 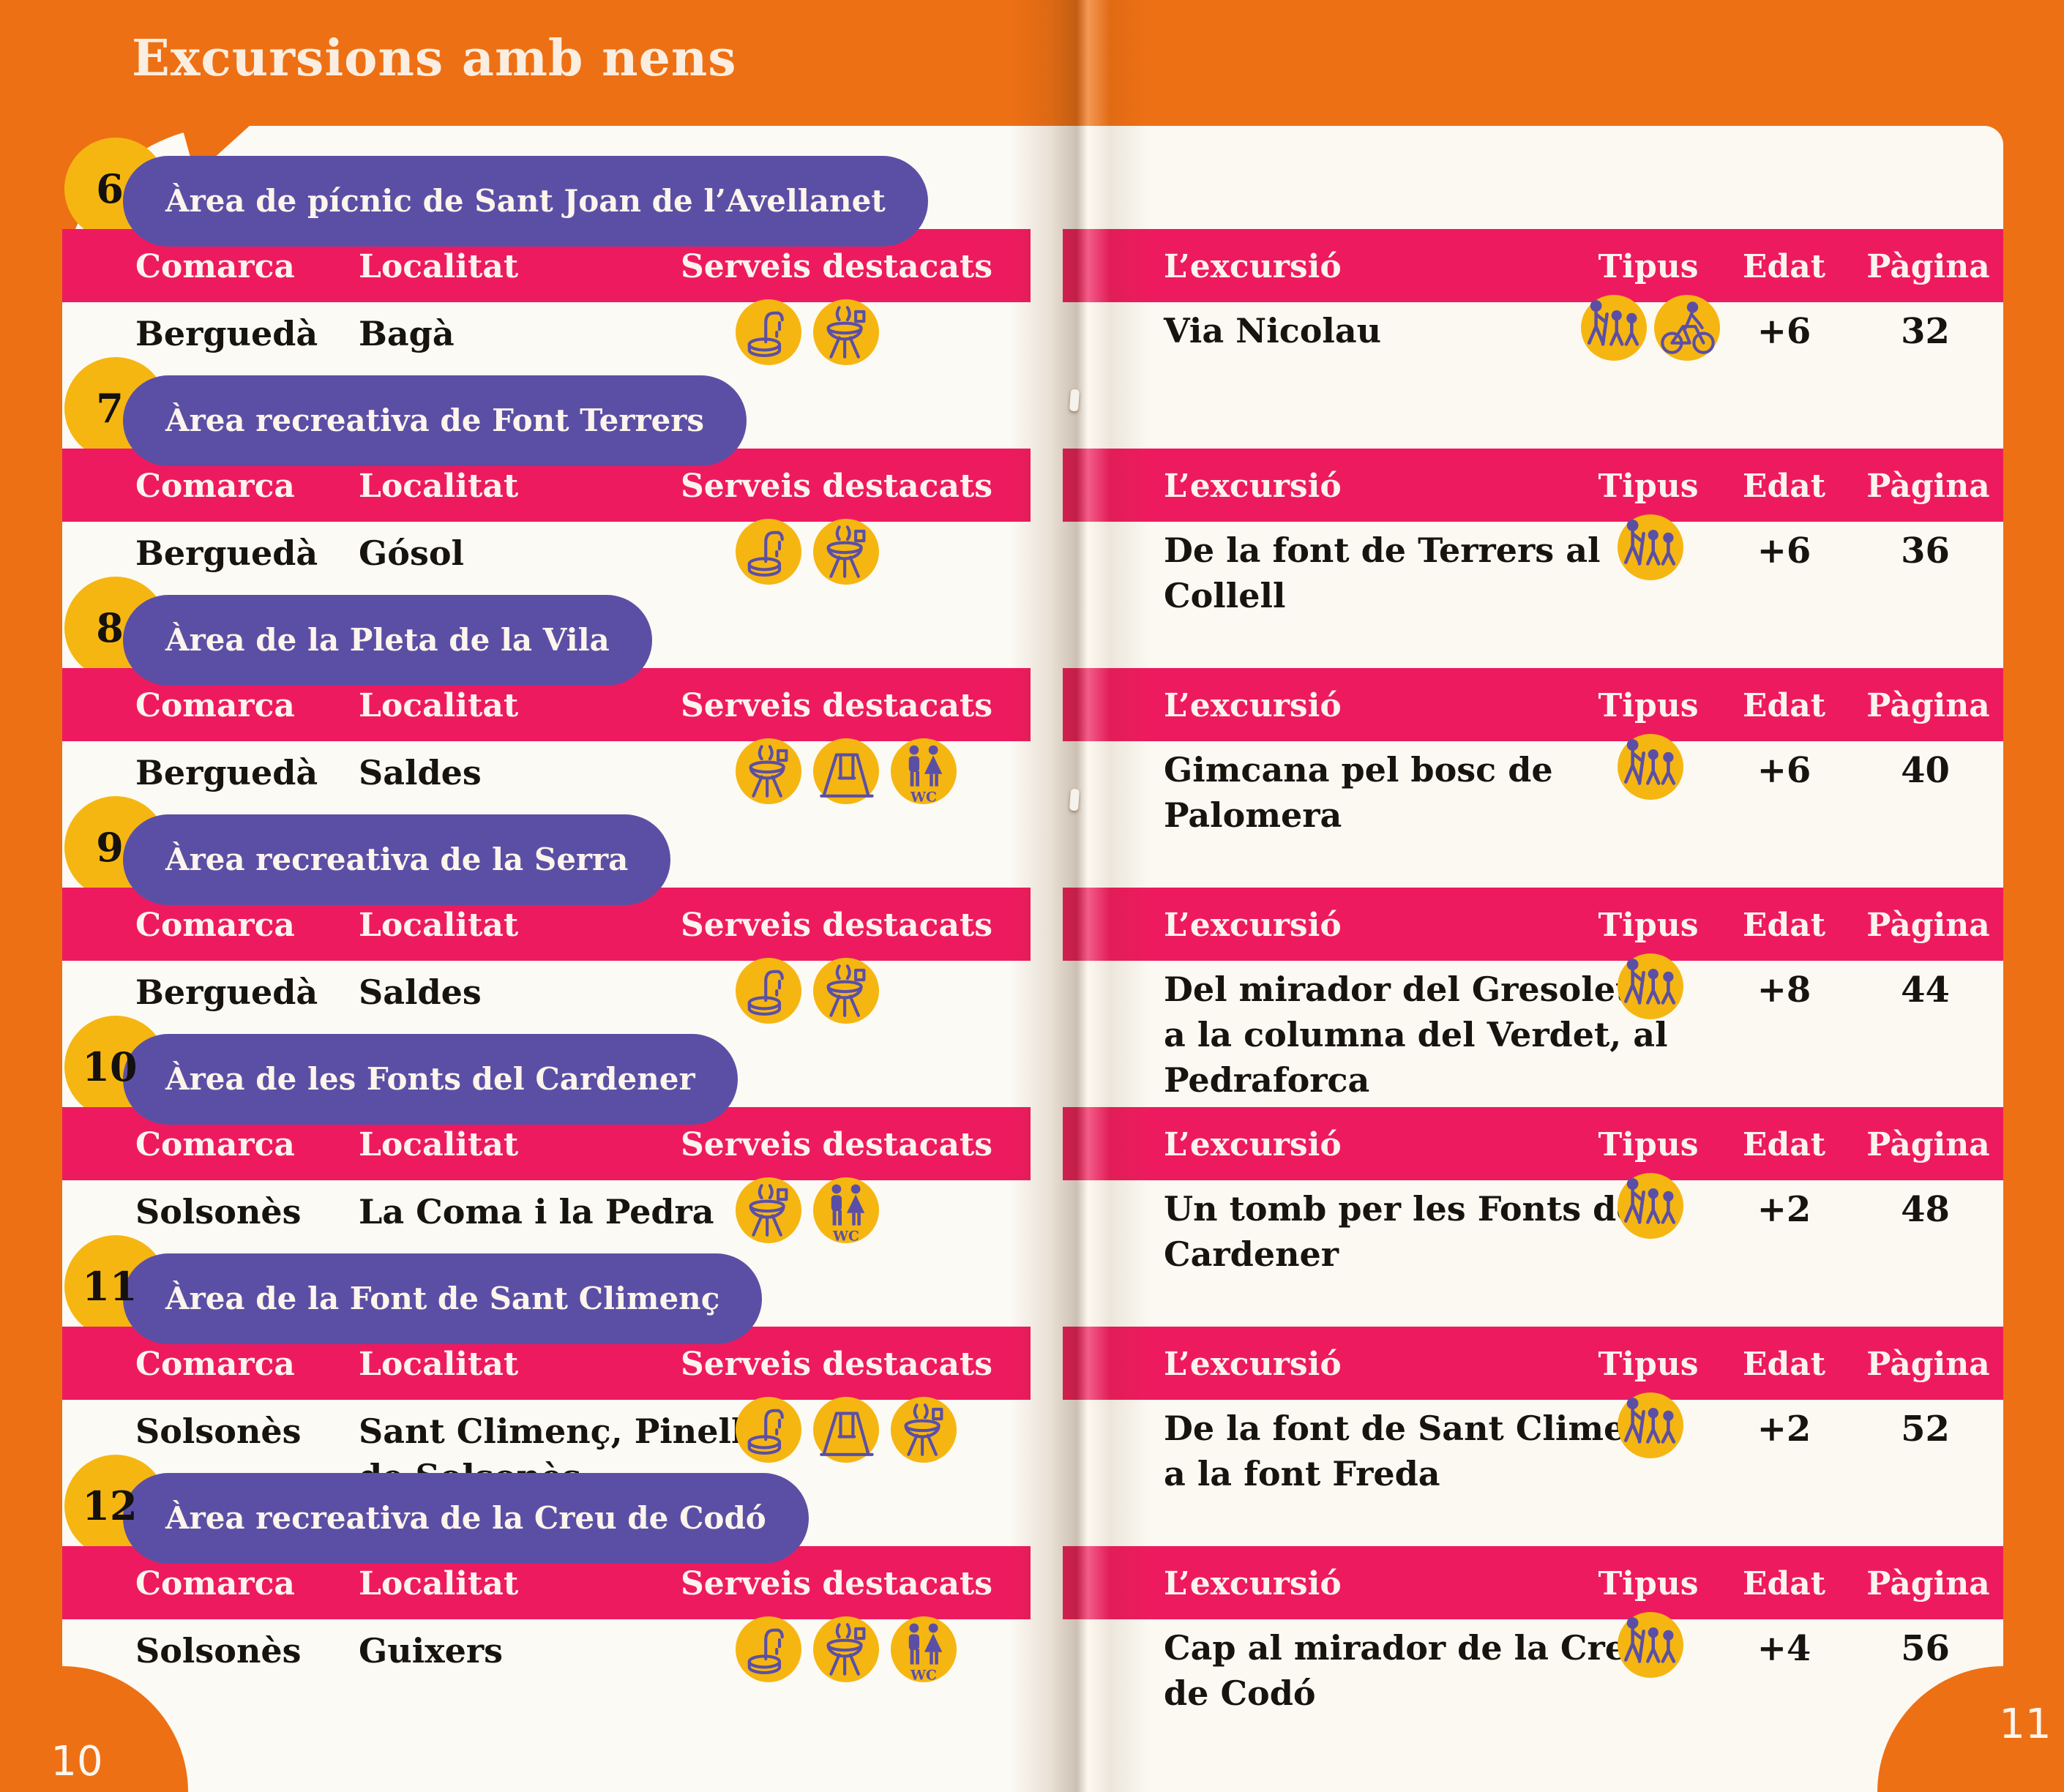 What do you see at coordinates (1925, 771) in the screenshot?
I see `page-ref-value: 40` at bounding box center [1925, 771].